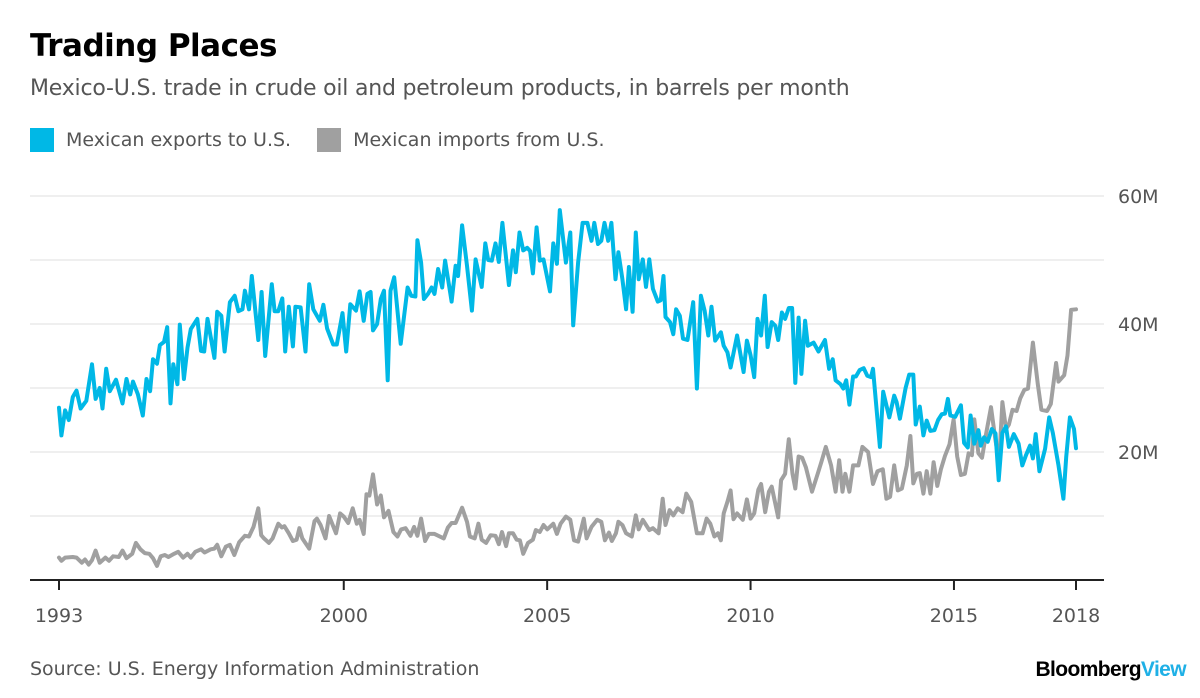  Describe the element at coordinates (954, 616) in the screenshot. I see `x-tick-label: 2015` at that location.